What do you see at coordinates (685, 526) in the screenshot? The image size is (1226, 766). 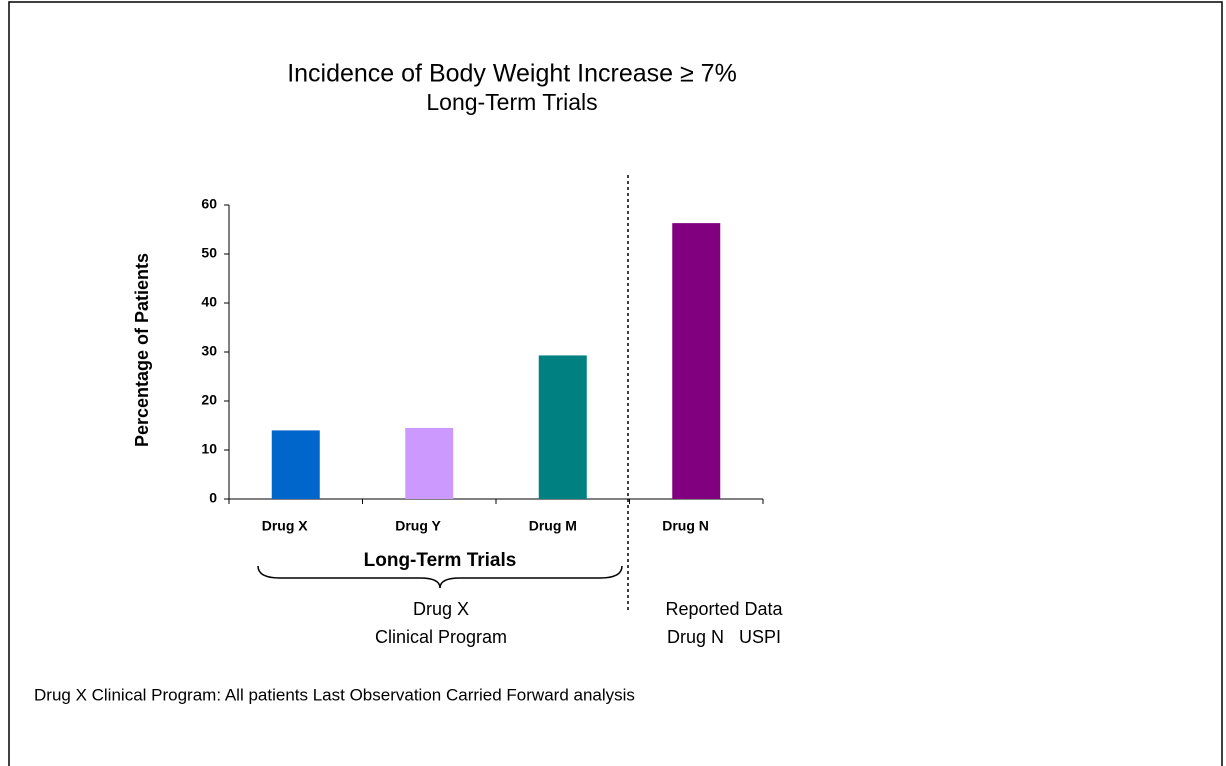 I see `x-tick-label: Drug N` at bounding box center [685, 526].